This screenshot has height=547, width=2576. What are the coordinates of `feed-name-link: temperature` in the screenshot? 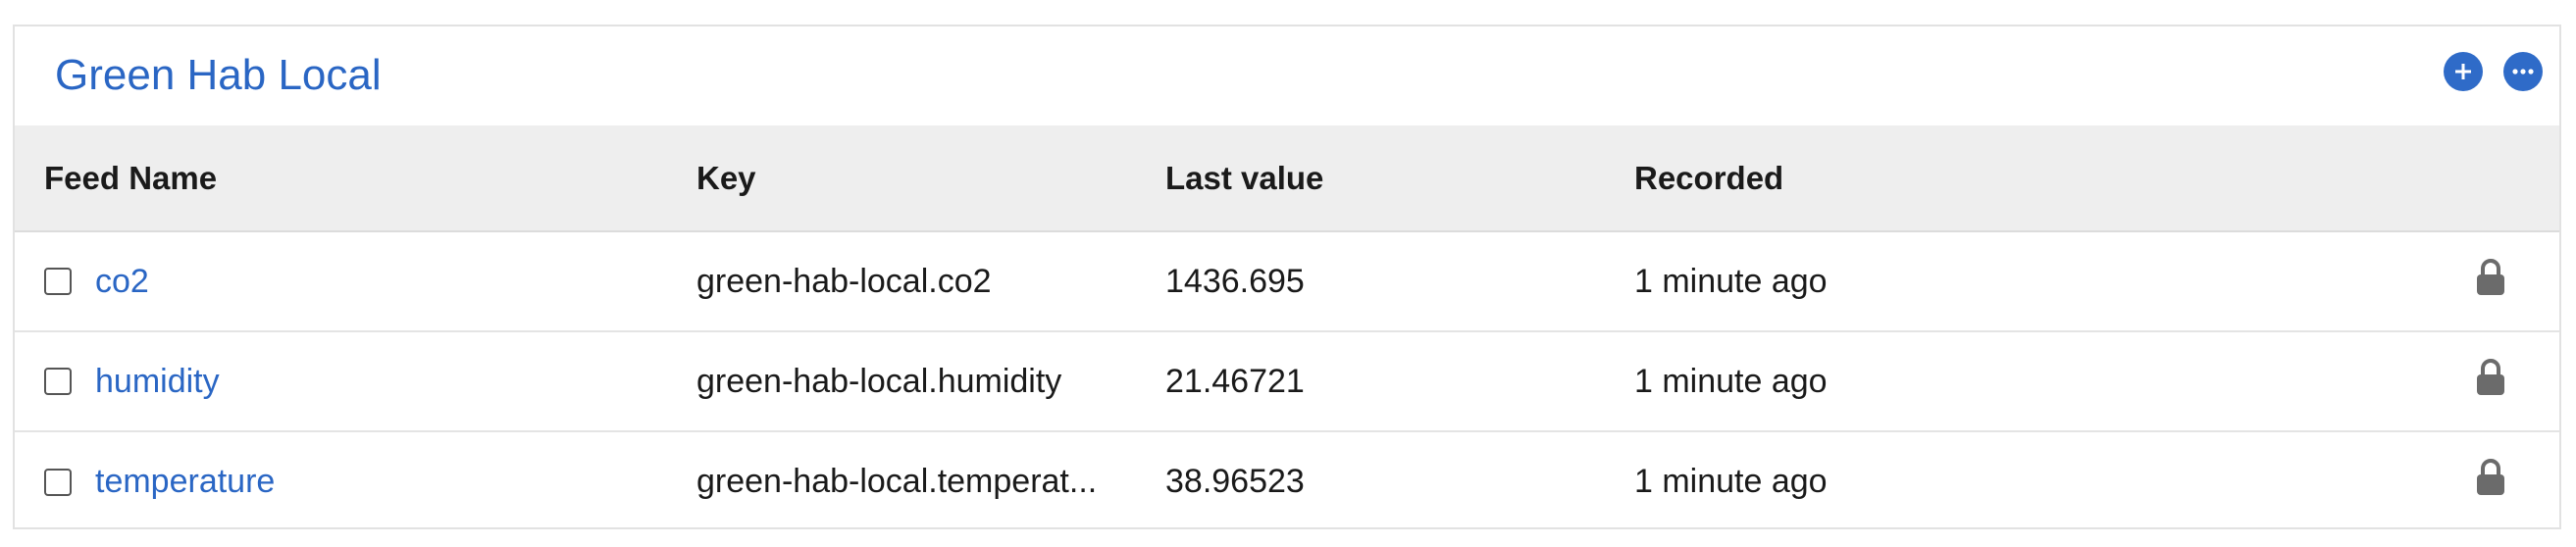 It's located at (185, 481).